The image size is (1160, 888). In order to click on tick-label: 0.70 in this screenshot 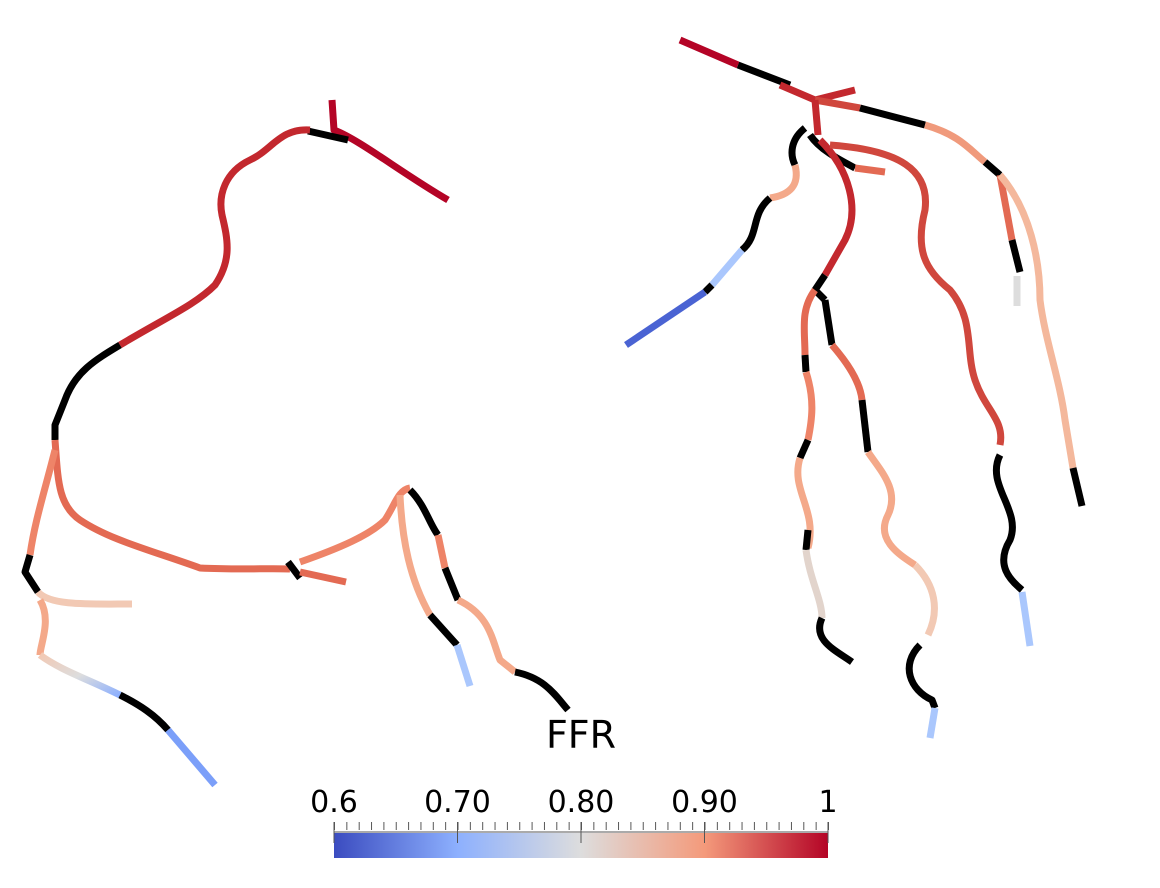, I will do `click(457, 802)`.